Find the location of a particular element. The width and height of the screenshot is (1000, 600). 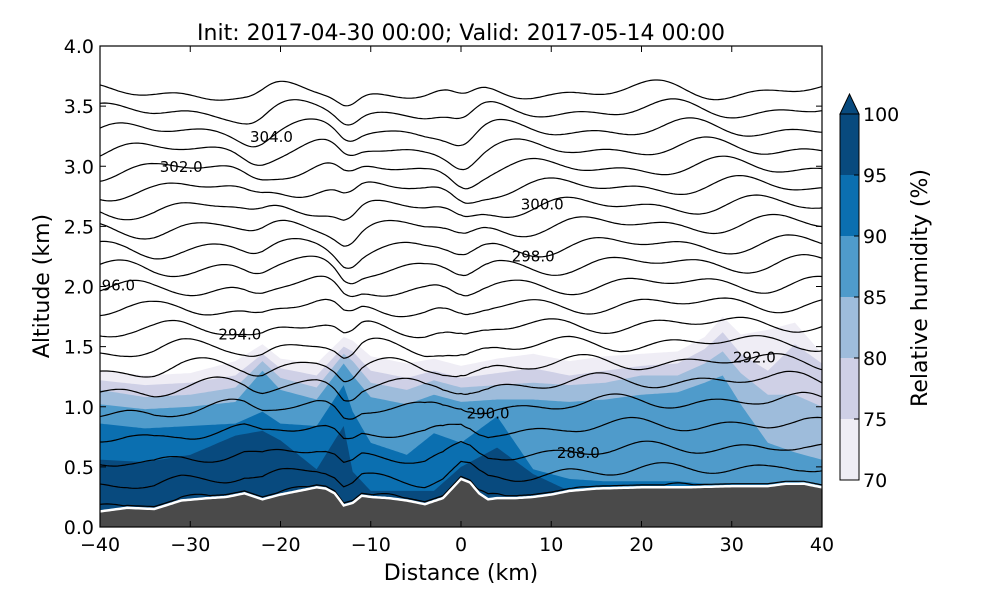

colorbar-extend-arrow is located at coordinates (849, 103).